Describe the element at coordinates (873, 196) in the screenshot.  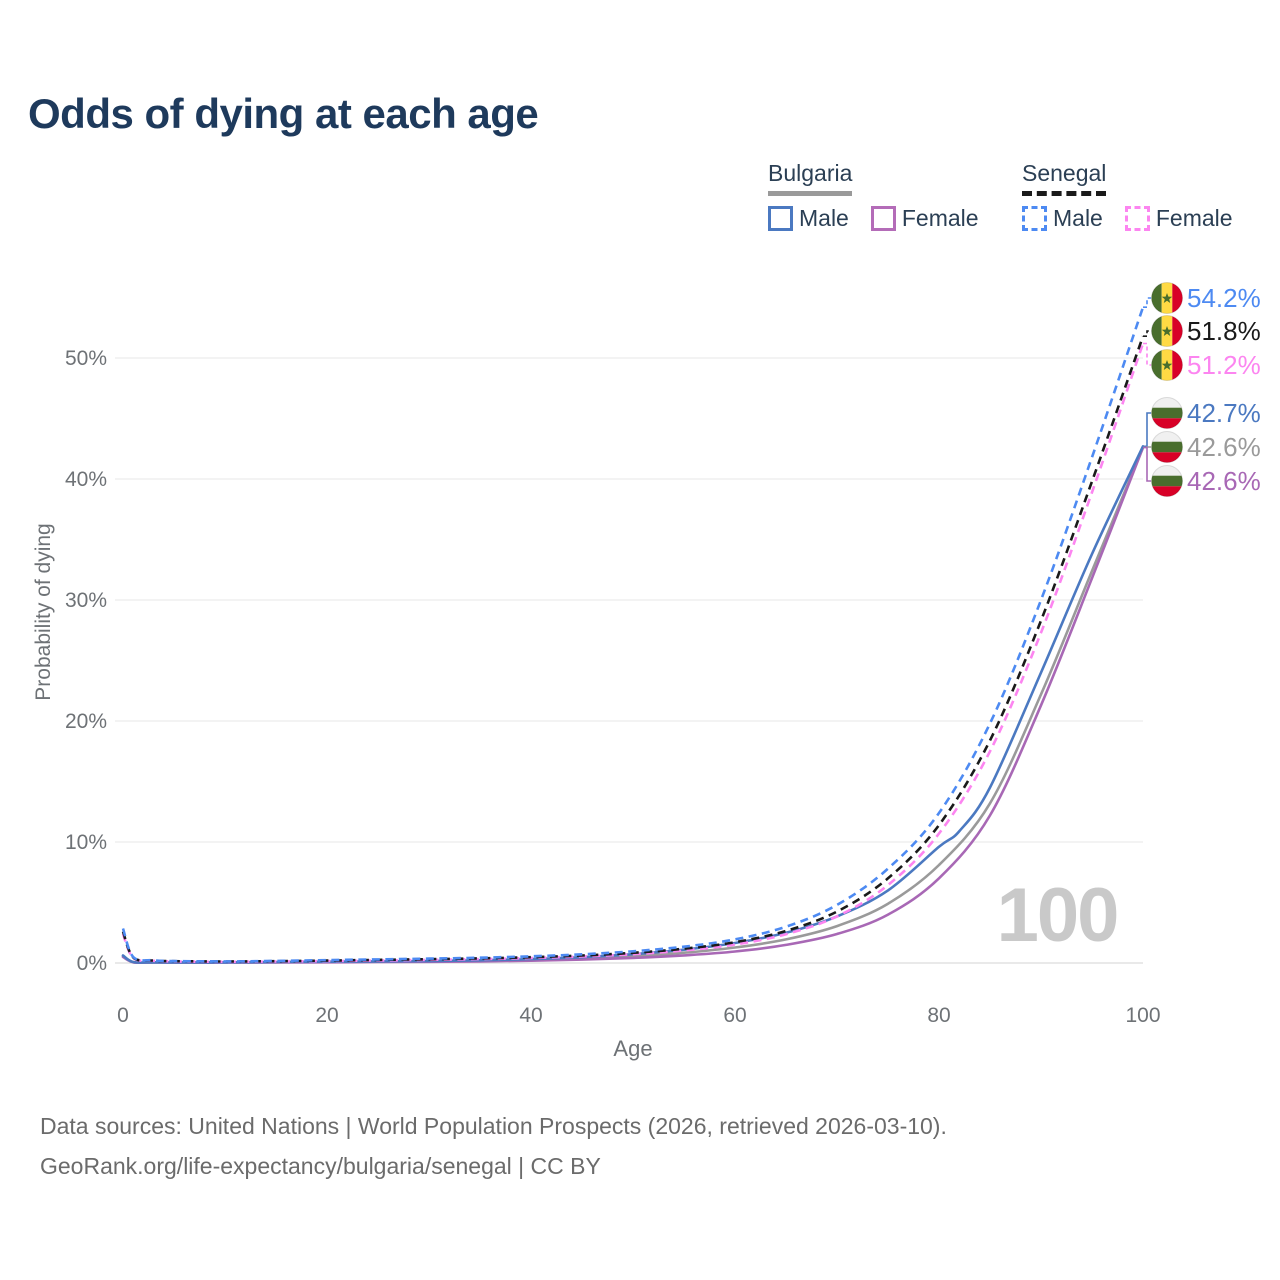
I see `legend-group-bulgaria: Bulgaria Male Female` at that location.